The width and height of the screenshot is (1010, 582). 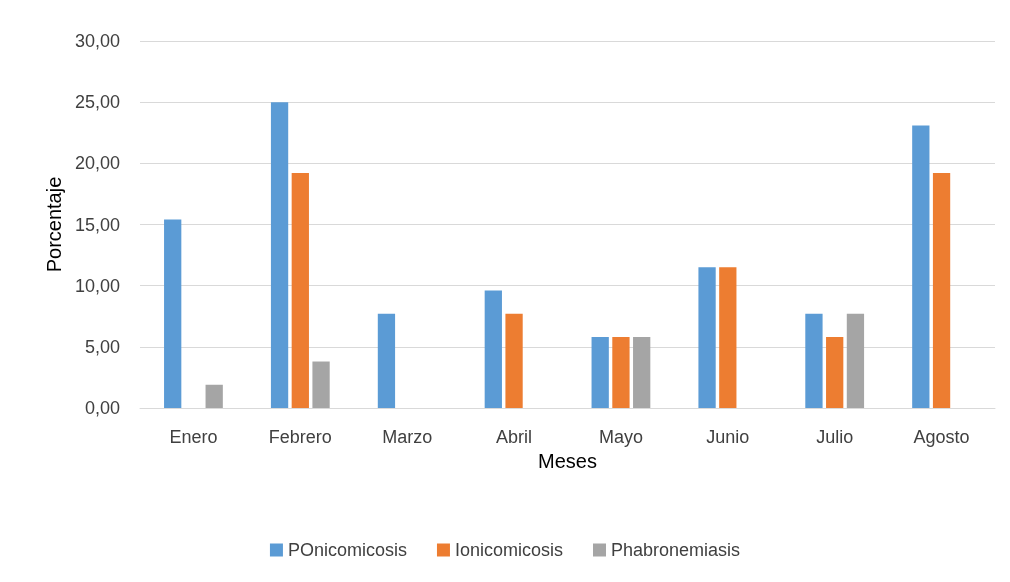 What do you see at coordinates (676, 550) in the screenshot?
I see `legend-label: Phabronemiasis` at bounding box center [676, 550].